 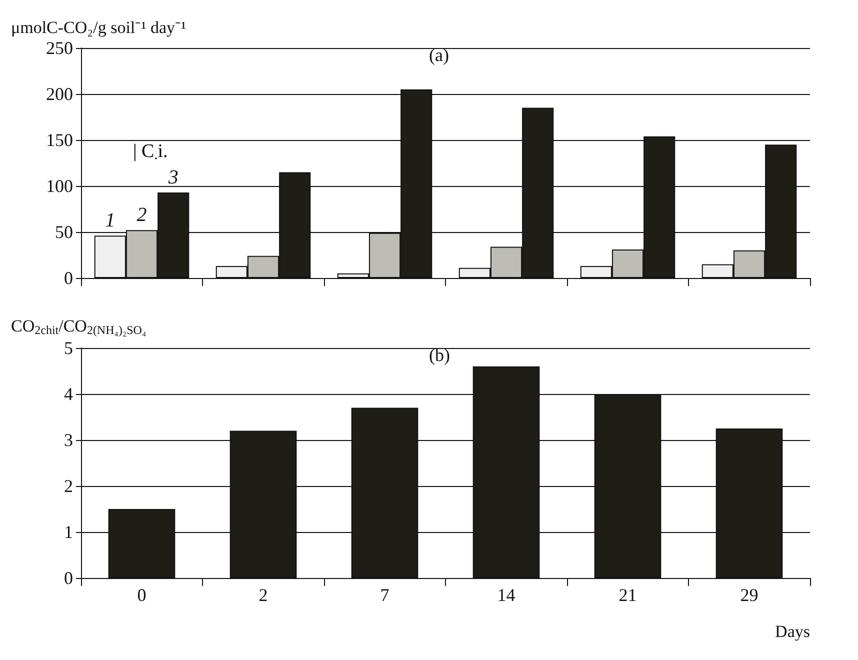 What do you see at coordinates (59, 94) in the screenshot?
I see `y-tick-label: 200` at bounding box center [59, 94].